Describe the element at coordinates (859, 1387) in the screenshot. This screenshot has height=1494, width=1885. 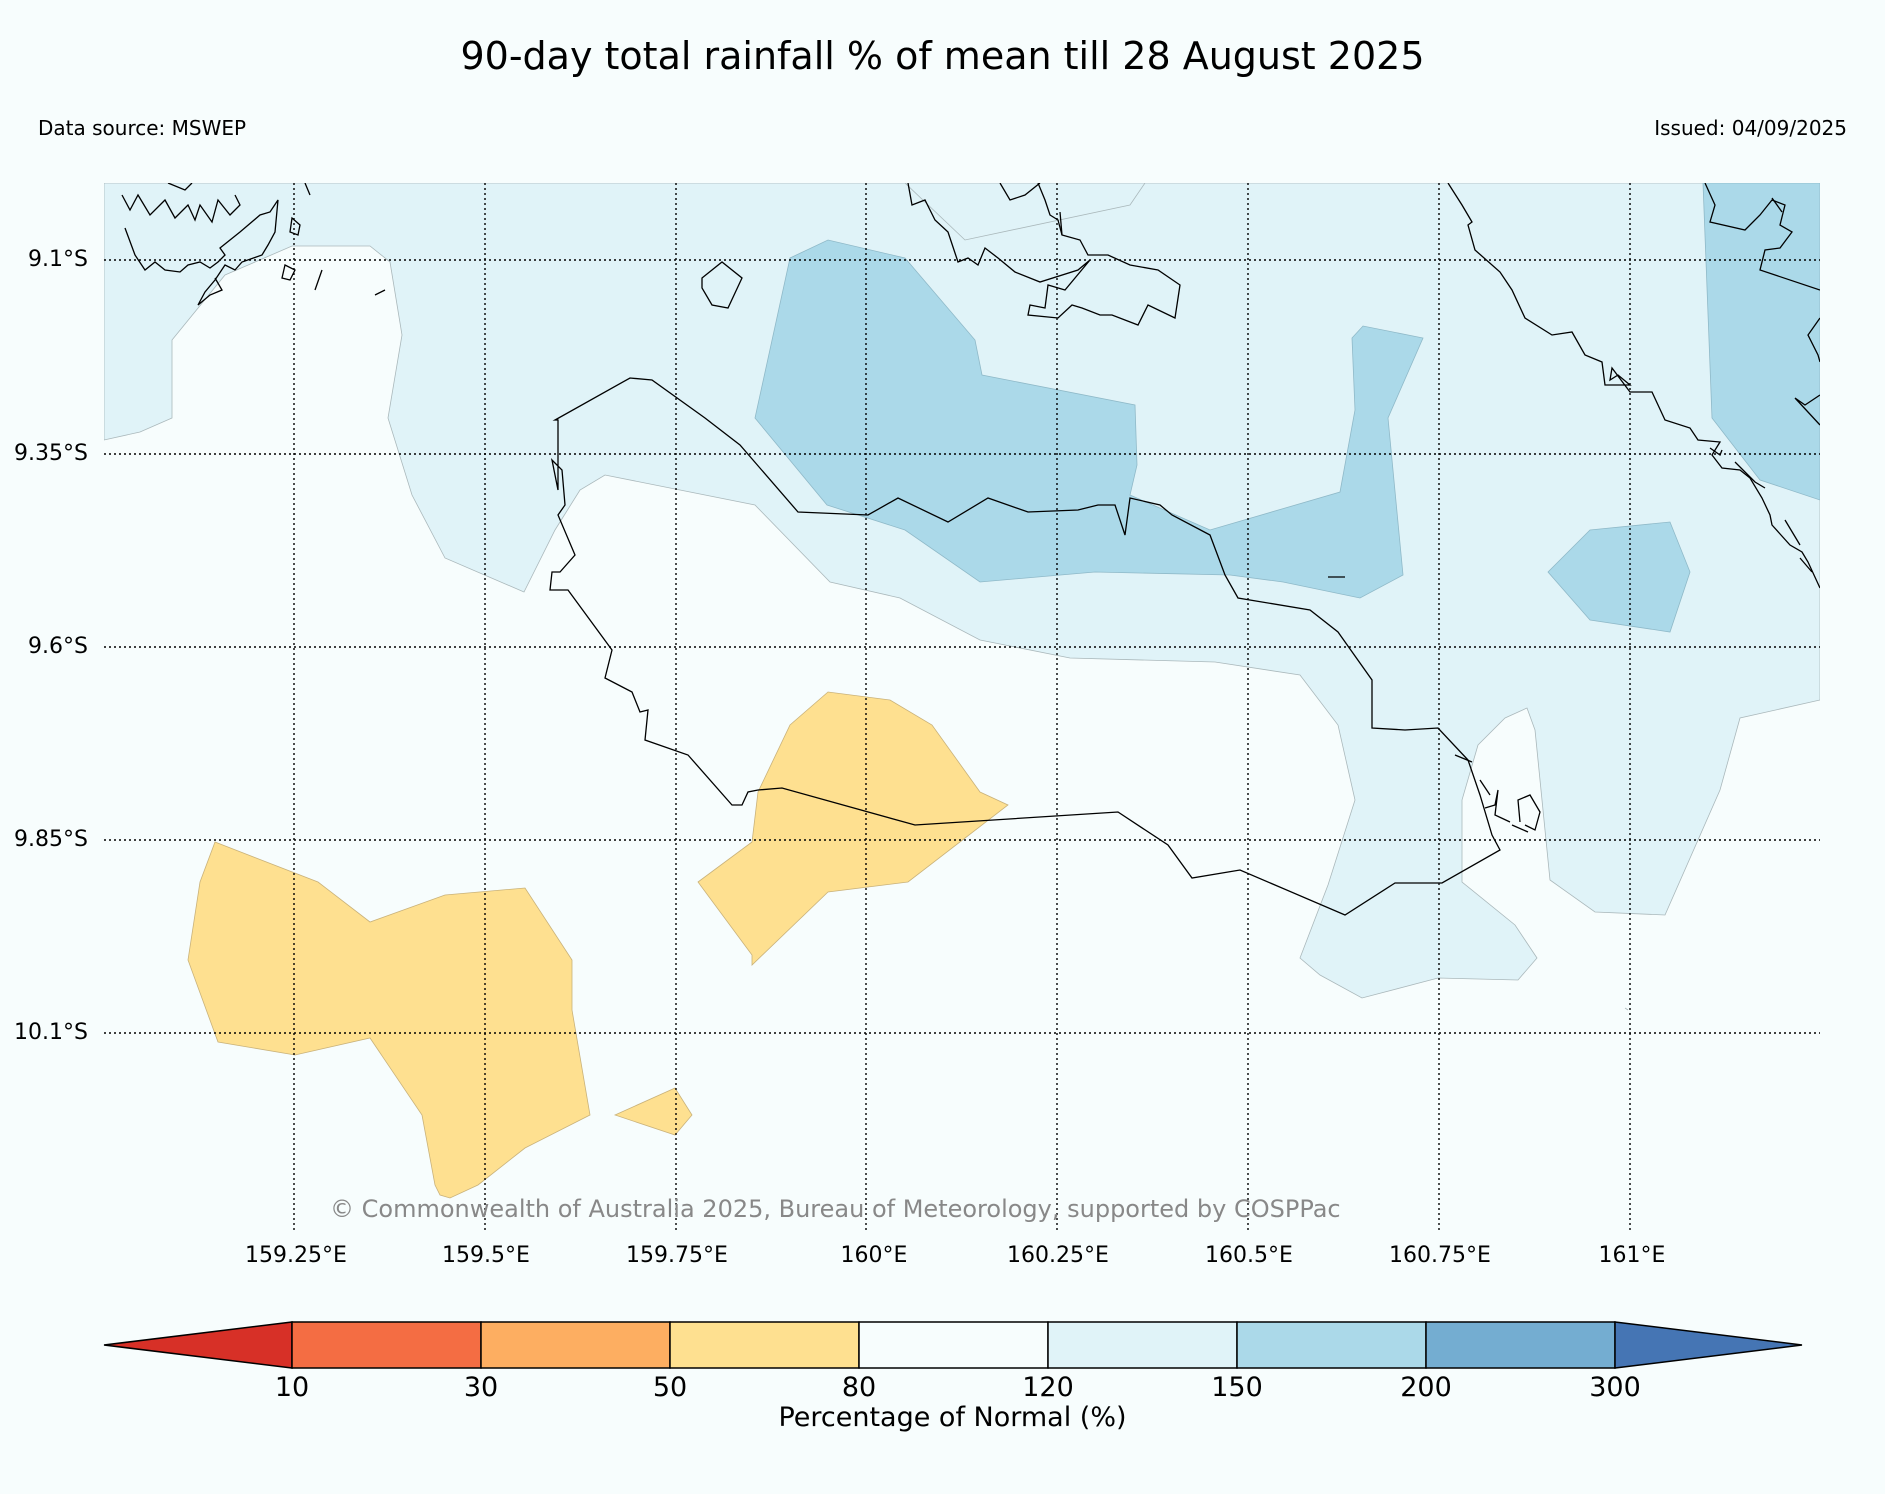
I see `colorbar-tick-80: 80` at that location.